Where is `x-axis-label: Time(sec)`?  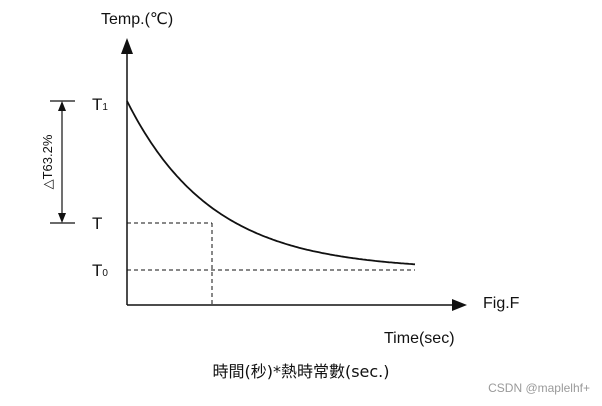 x-axis-label: Time(sec) is located at coordinates (419, 338).